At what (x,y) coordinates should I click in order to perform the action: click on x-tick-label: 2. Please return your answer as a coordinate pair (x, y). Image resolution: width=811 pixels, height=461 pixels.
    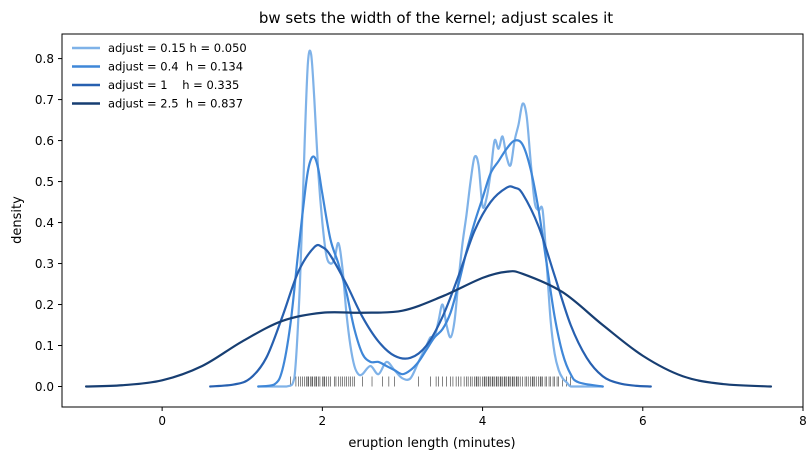
    Looking at the image, I should click on (323, 421).